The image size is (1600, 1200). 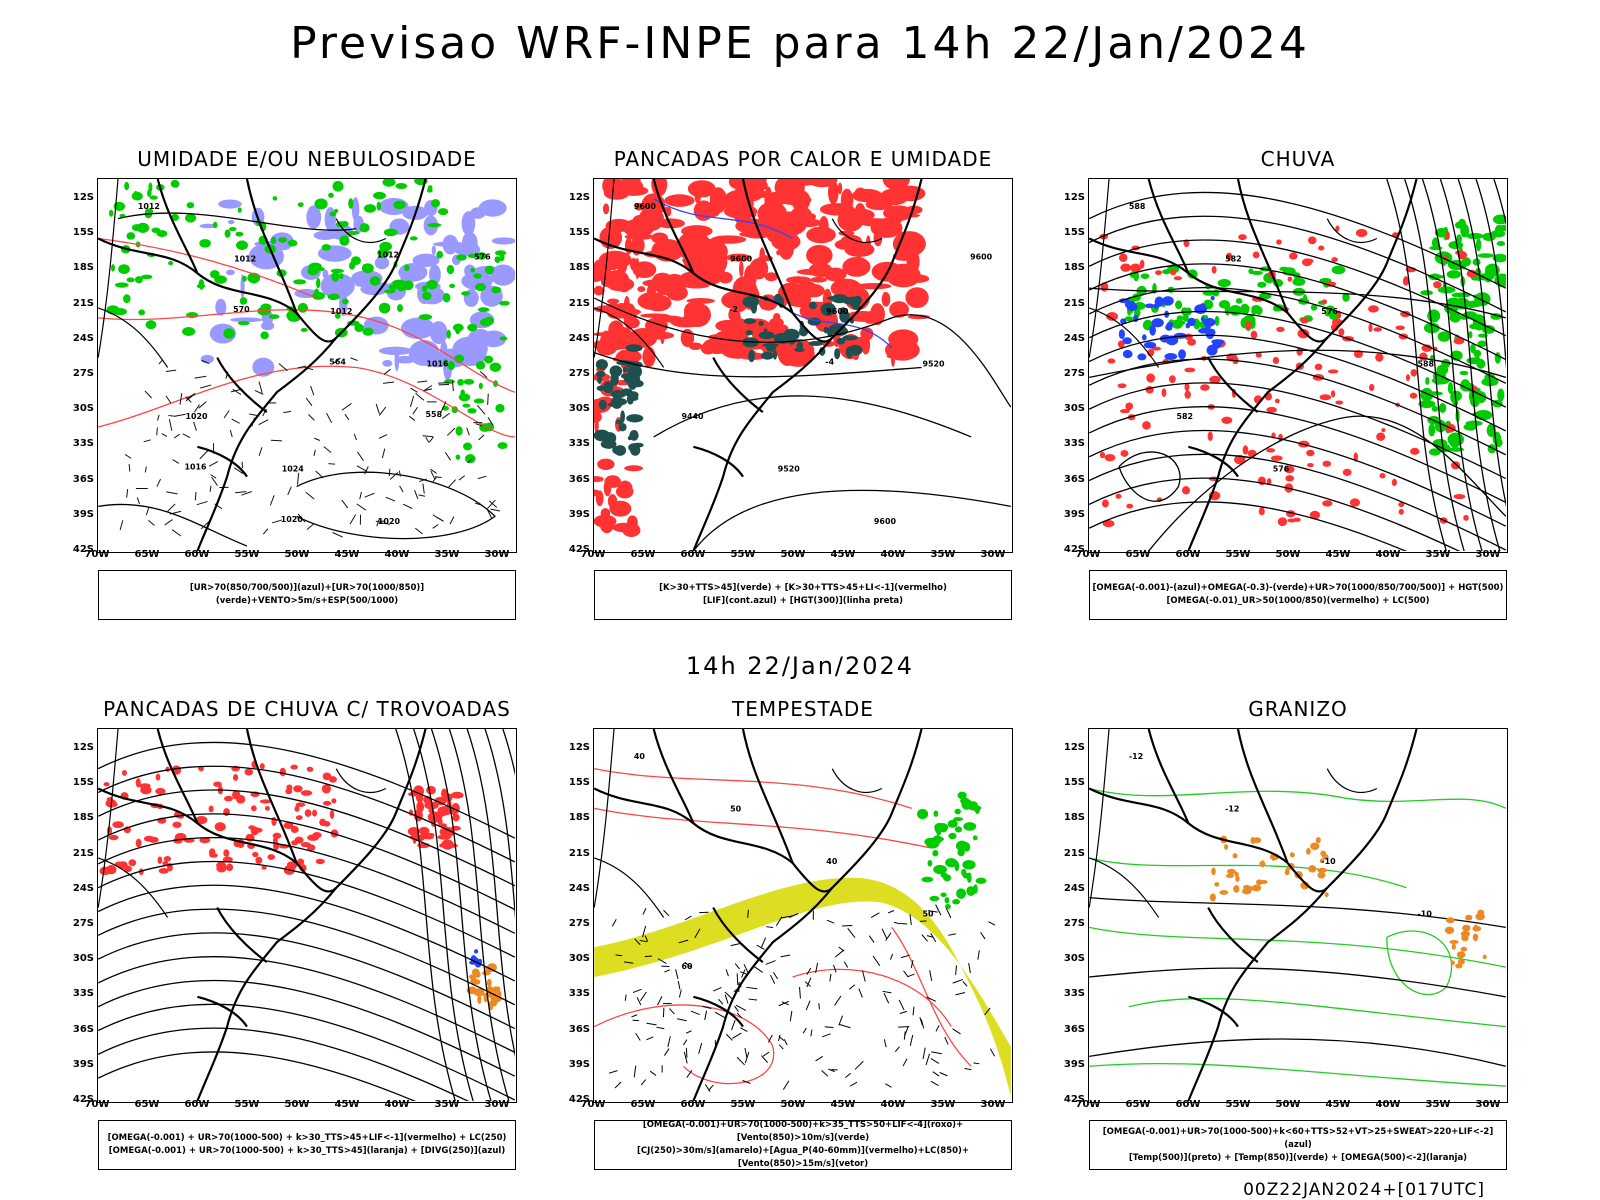 I want to click on latitude-tick-label: 42S, so click(x=579, y=1099).